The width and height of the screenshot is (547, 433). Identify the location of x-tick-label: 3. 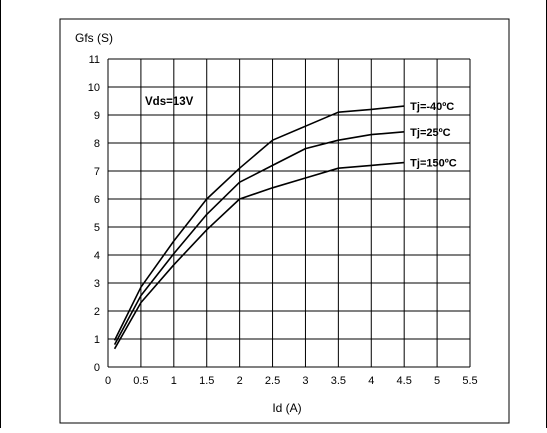
(305, 381).